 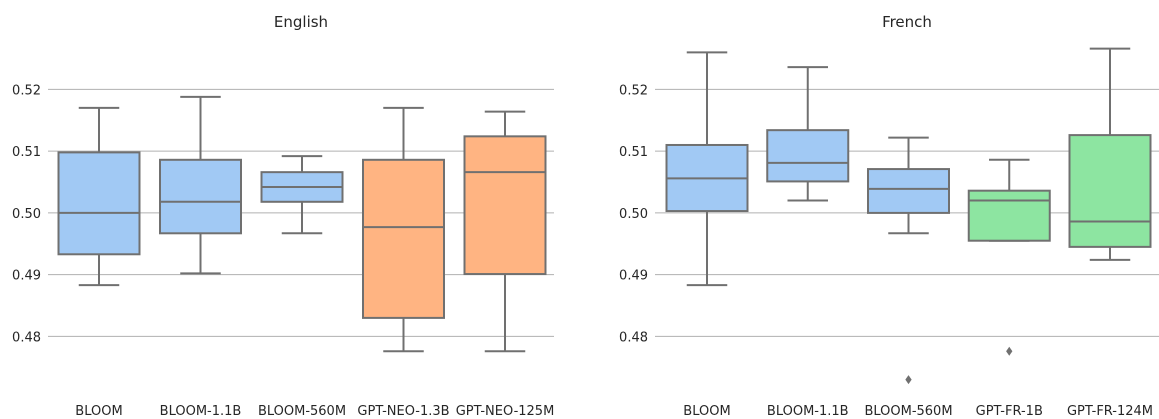 I want to click on x-tick-label: GPT-FR-124M, so click(x=1110, y=411).